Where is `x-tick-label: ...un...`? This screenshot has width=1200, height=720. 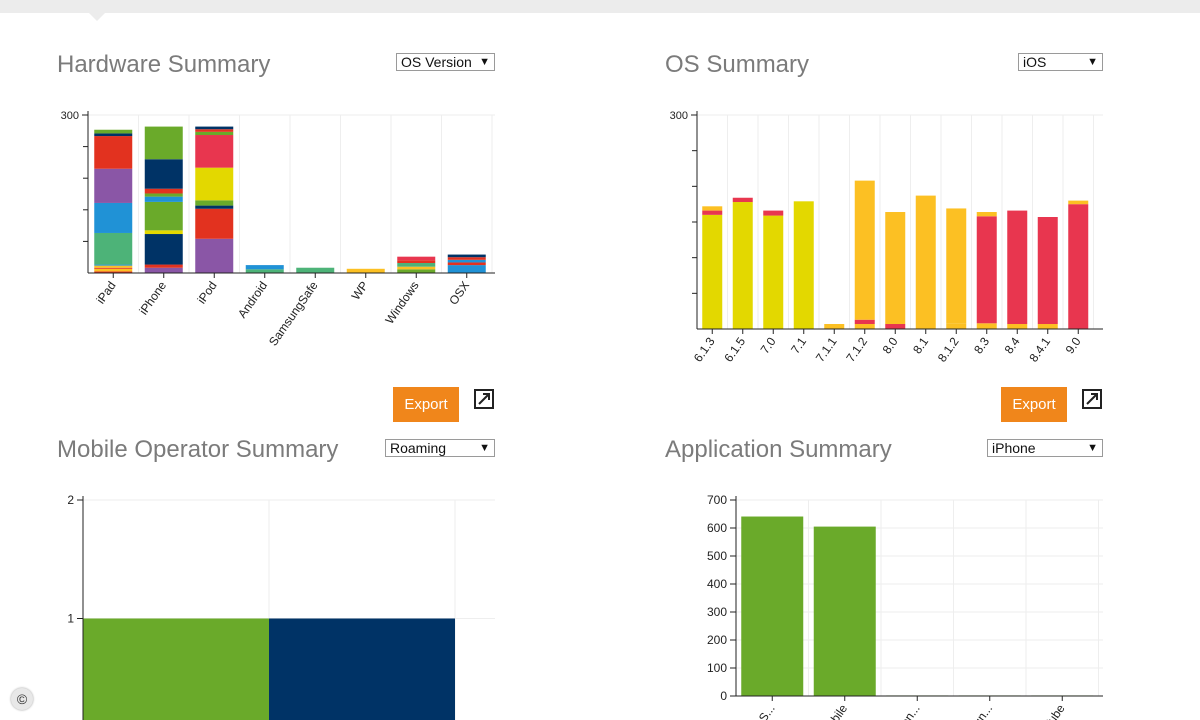
x-tick-label: ...un... is located at coordinates (980, 711).